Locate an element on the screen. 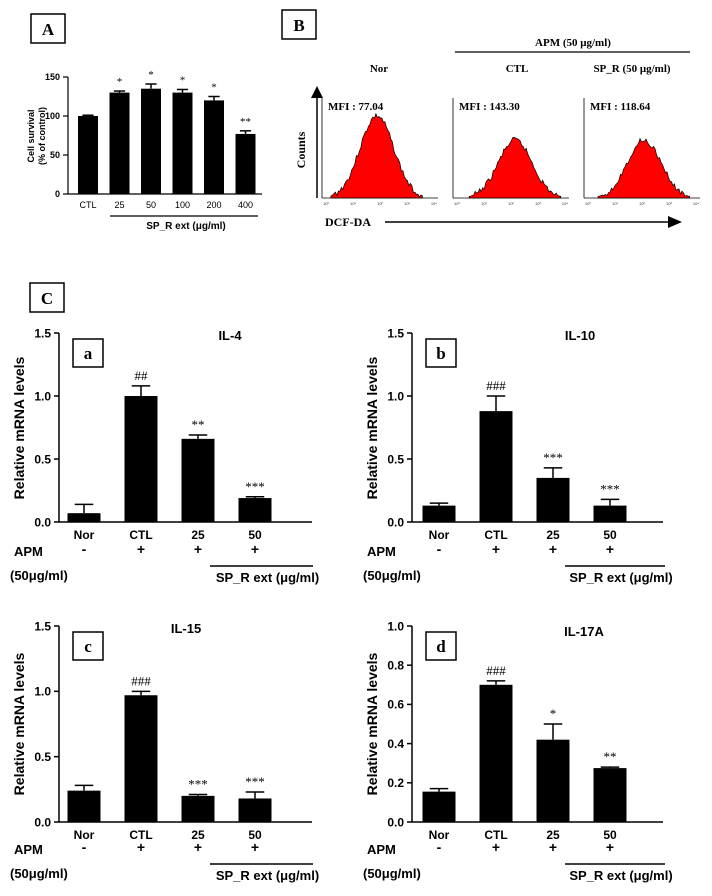 This screenshot has width=712, height=896. y-tick-label: 0.8 is located at coordinates (395, 666).